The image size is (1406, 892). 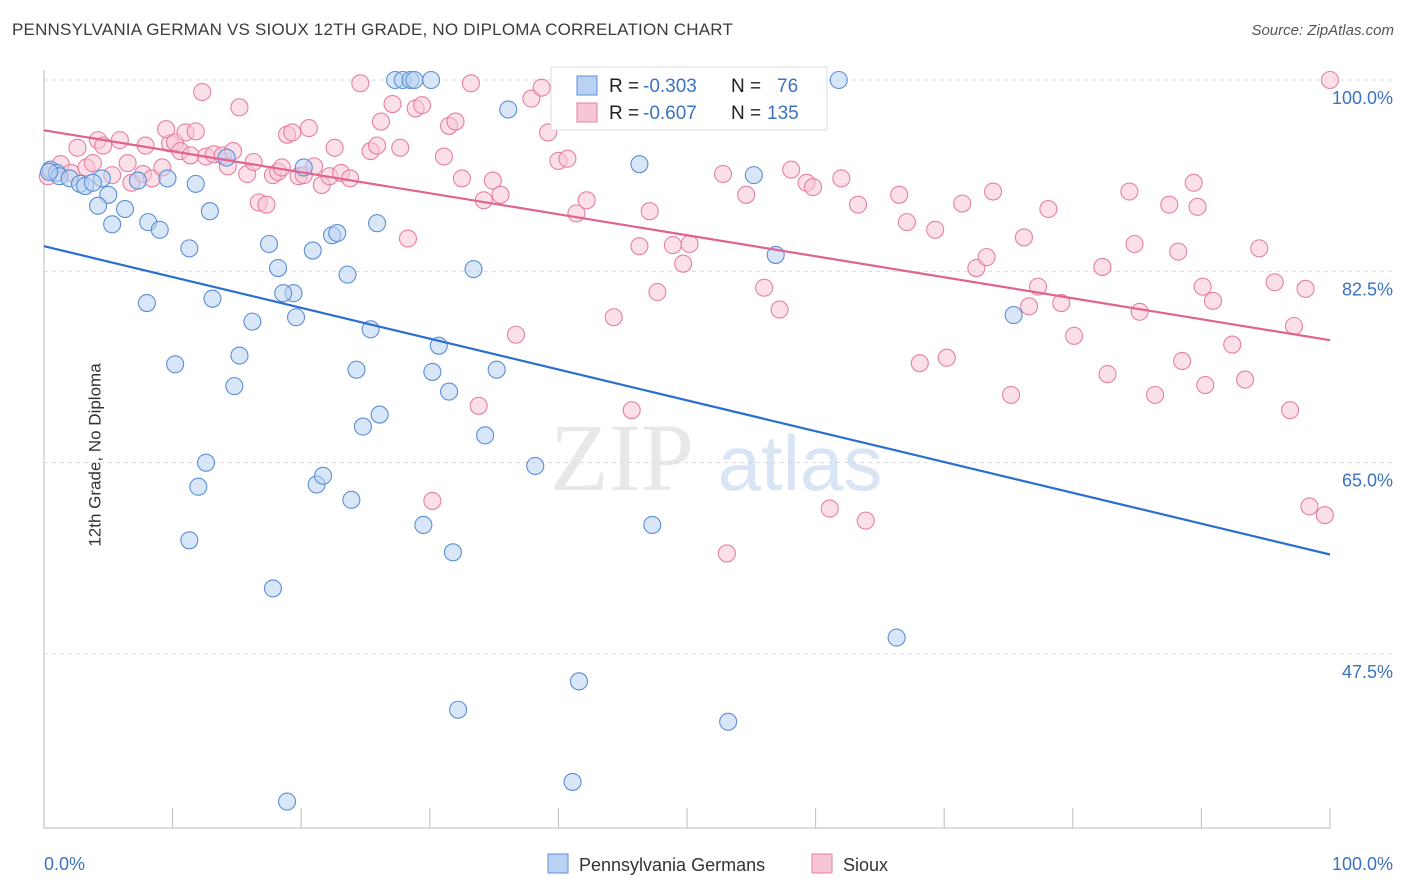 I want to click on legend-n-label-2: N =, so click(x=746, y=113).